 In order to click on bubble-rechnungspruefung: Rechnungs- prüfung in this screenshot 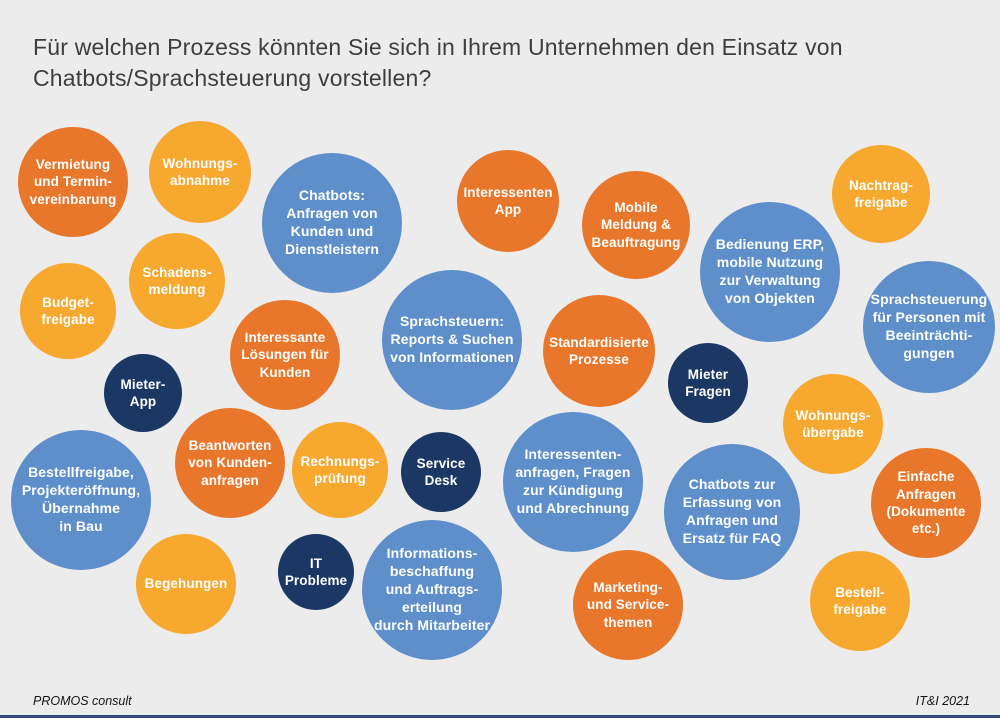, I will do `click(340, 470)`.